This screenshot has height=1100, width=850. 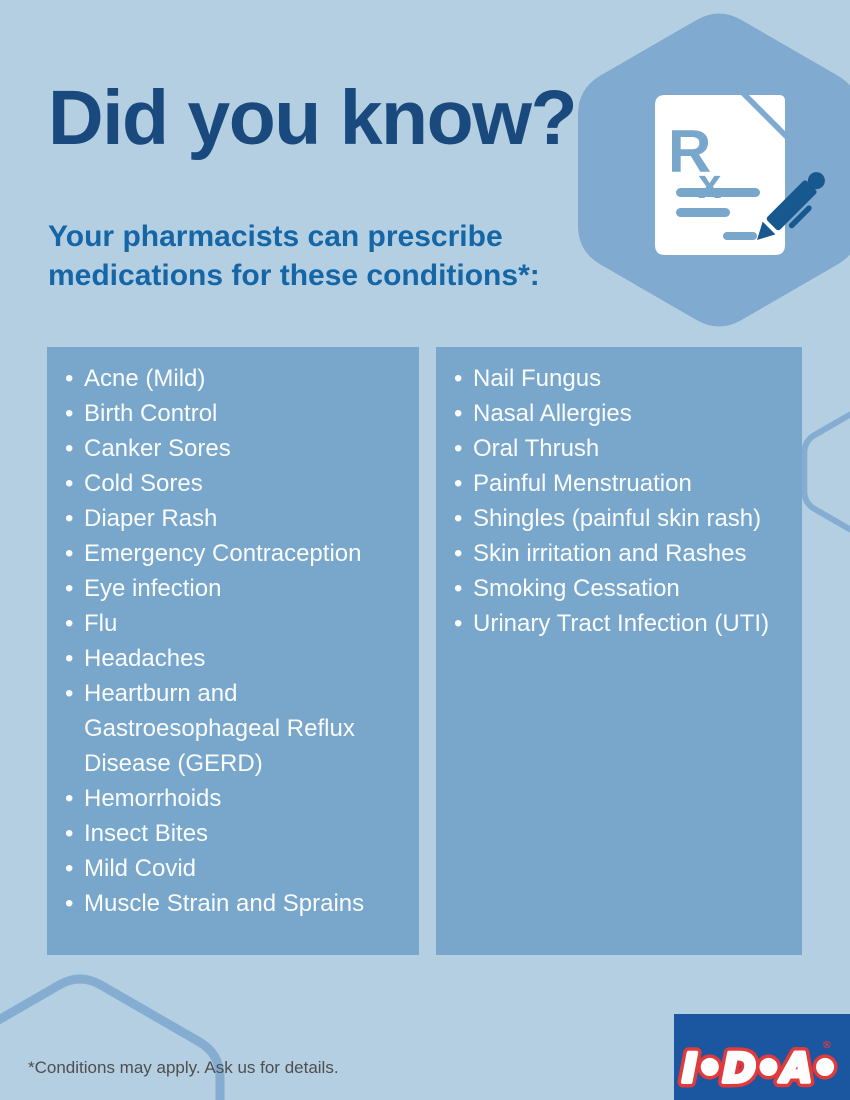 What do you see at coordinates (582, 483) in the screenshot?
I see `condition-label: Painful Menstruation` at bounding box center [582, 483].